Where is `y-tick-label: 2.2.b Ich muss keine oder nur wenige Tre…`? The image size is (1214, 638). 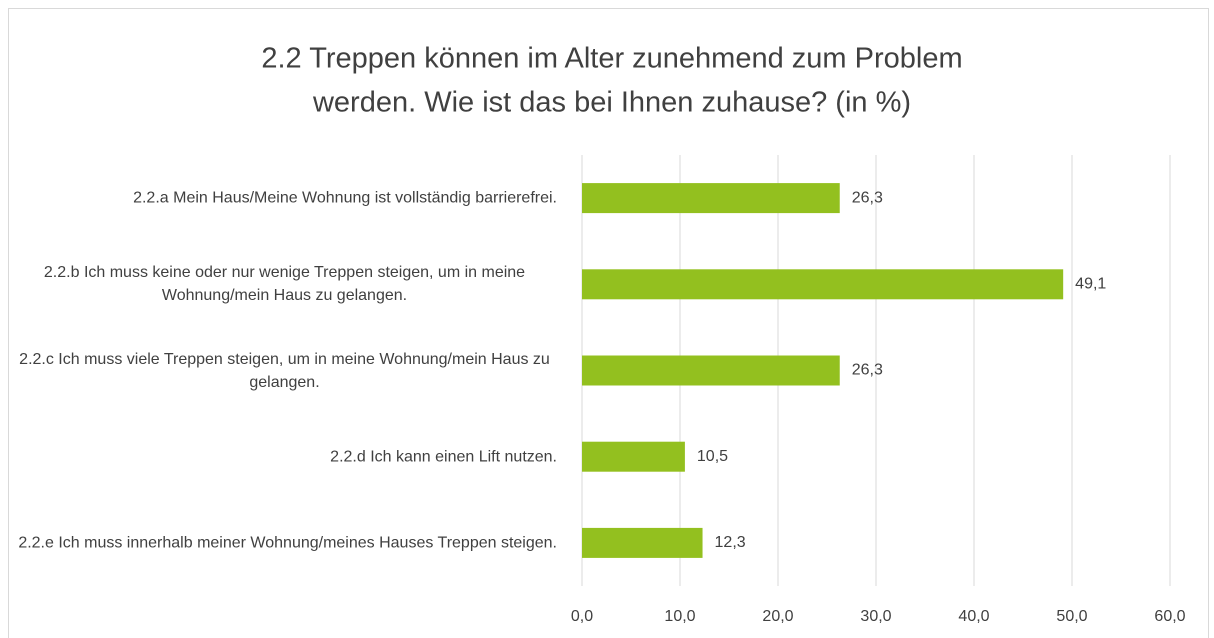 y-tick-label: 2.2.b Ich muss keine oder nur wenige Tre… is located at coordinates (284, 284).